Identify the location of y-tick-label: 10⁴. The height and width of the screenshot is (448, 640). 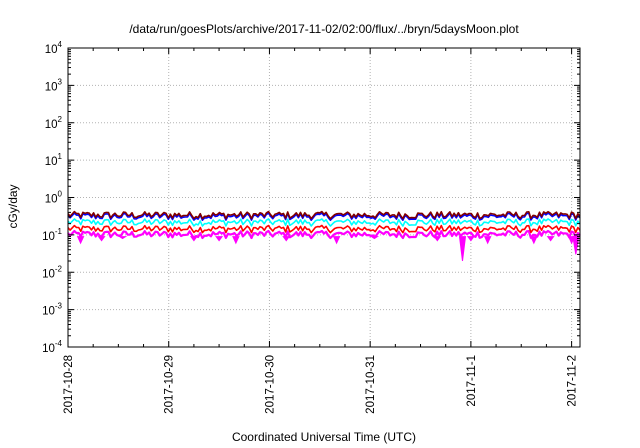
(54, 48).